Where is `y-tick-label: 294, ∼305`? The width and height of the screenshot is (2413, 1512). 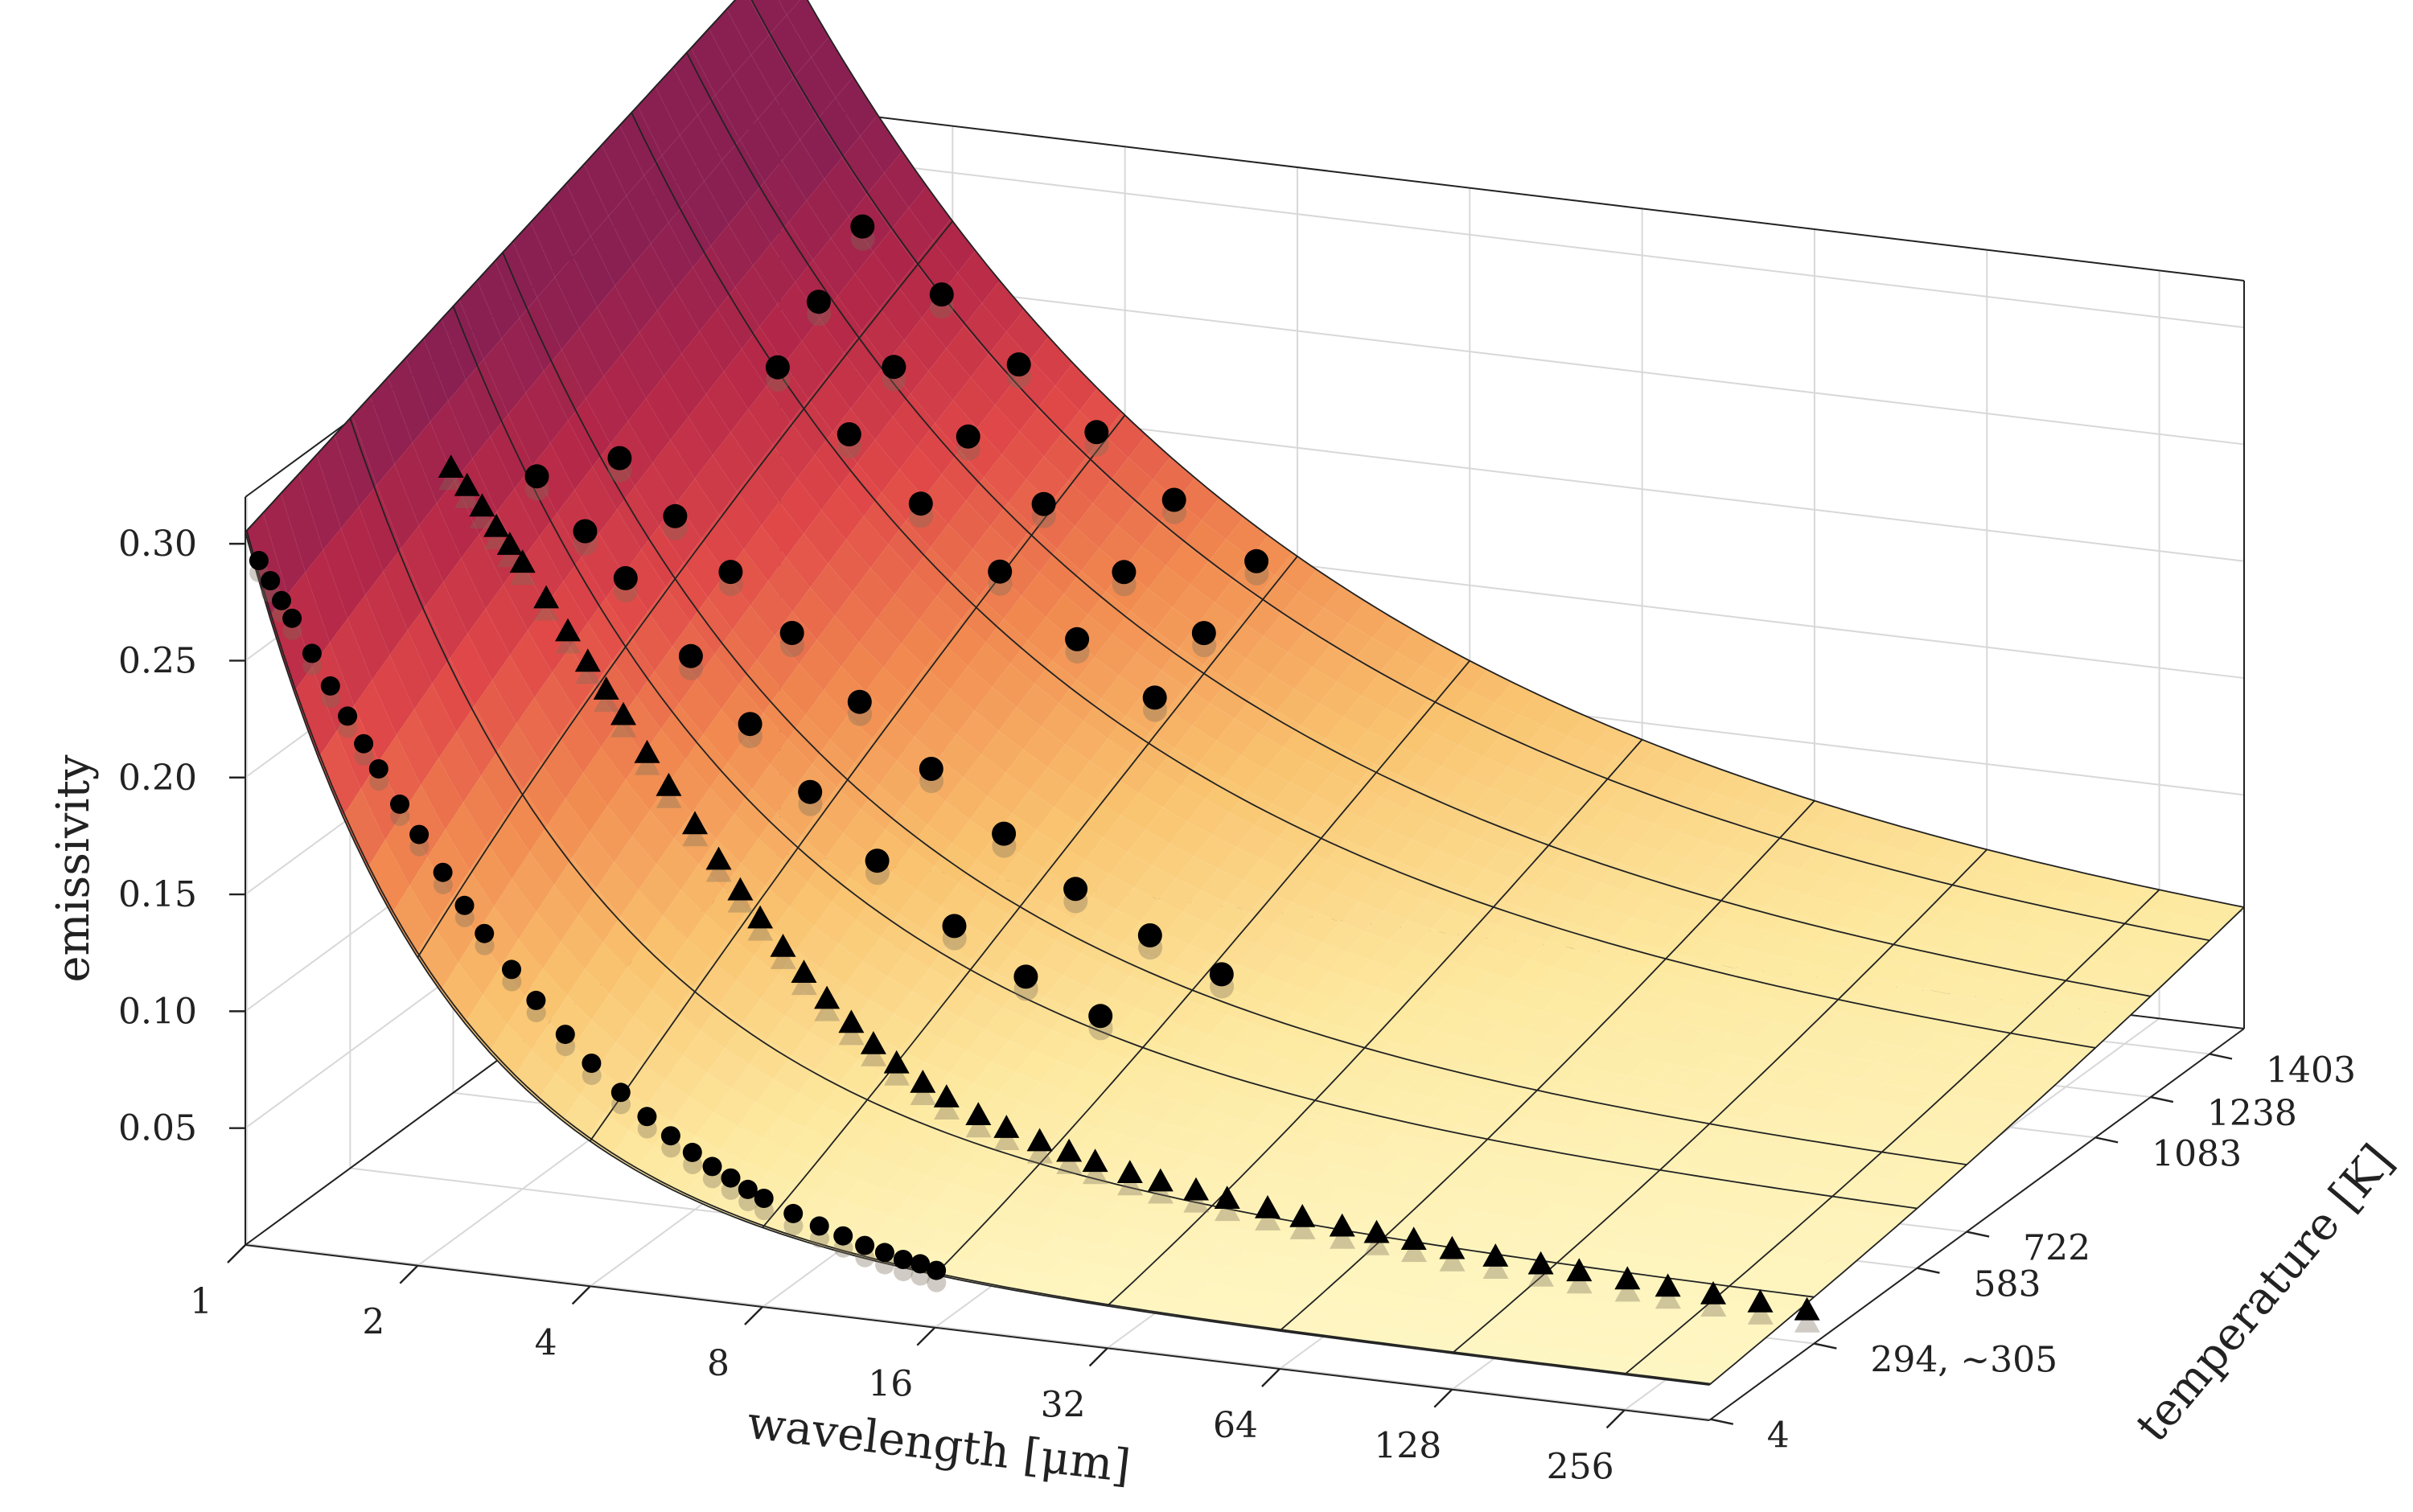 y-tick-label: 294, ∼305 is located at coordinates (1964, 1361).